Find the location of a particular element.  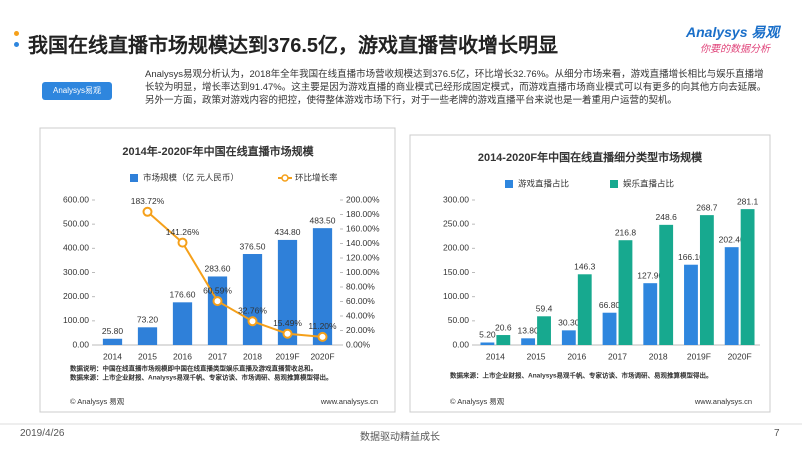

y2-tick-label: 60.00% is located at coordinates (360, 301).